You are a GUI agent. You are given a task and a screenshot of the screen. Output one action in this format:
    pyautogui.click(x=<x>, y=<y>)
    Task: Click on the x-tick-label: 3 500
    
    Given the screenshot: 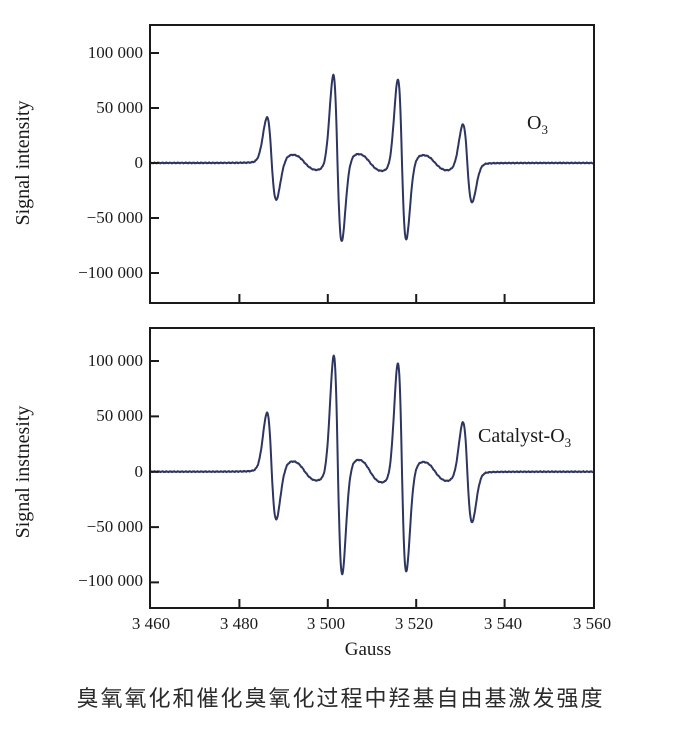 What is the action you would take?
    pyautogui.click(x=326, y=623)
    